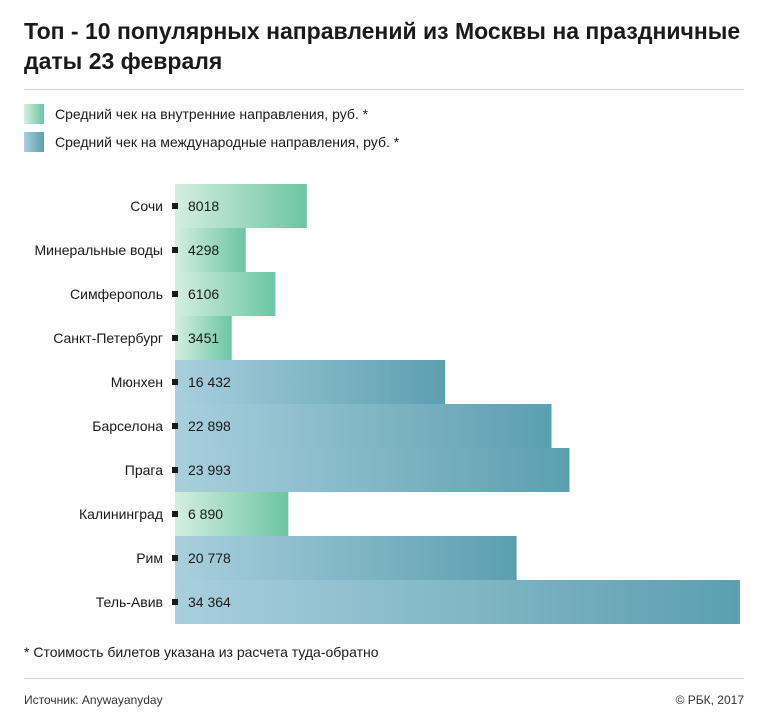  I want to click on value-label-2: 6106, so click(203, 294).